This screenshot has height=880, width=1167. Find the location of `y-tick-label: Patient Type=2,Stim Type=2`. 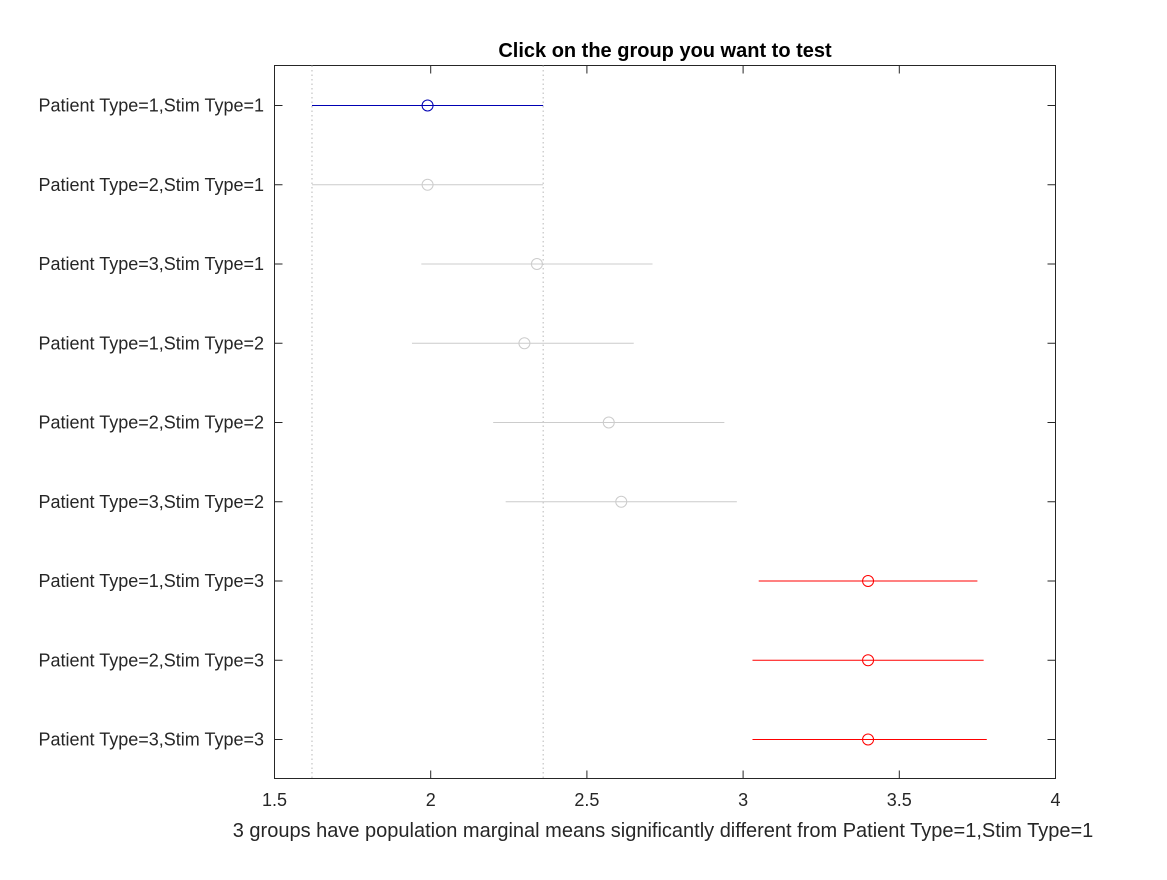

y-tick-label: Patient Type=2,Stim Type=2 is located at coordinates (151, 423).